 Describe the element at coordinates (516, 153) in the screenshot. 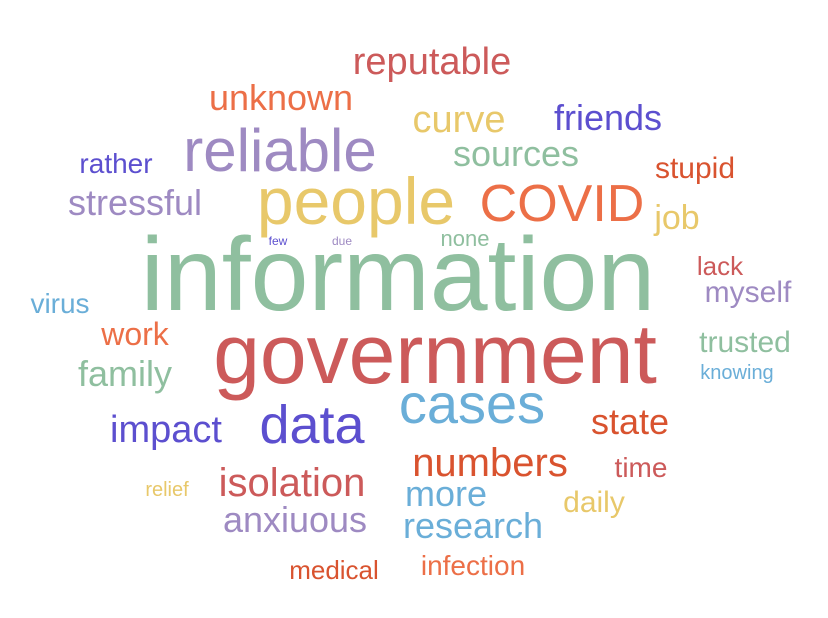

I see `word-sources: sources` at that location.